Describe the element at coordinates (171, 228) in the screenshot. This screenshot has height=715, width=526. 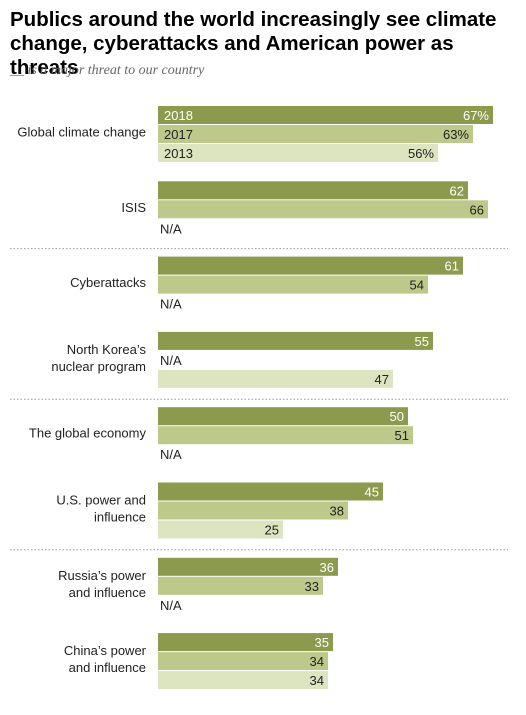
I see `na-label-isis-2013: N/A` at that location.